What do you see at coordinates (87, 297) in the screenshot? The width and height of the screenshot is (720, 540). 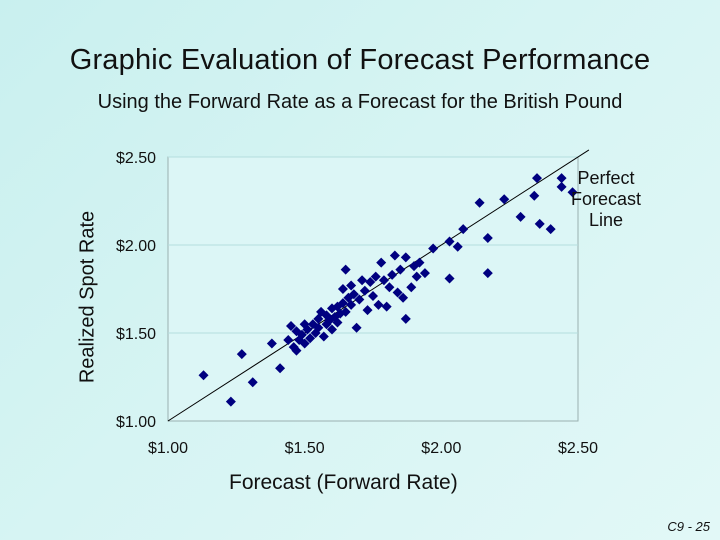 I see `y-axis-label: Realized Spot Rate` at bounding box center [87, 297].